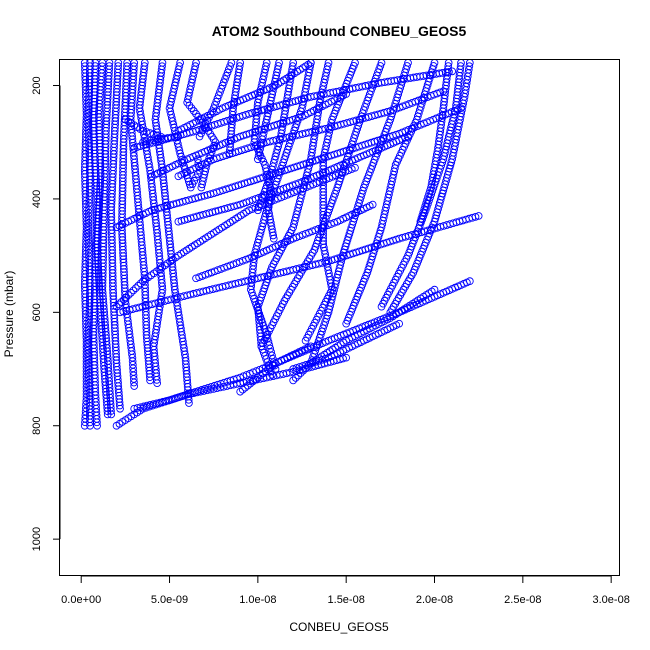  What do you see at coordinates (169, 600) in the screenshot?
I see `x-tick-label: 5.0e-09` at bounding box center [169, 600].